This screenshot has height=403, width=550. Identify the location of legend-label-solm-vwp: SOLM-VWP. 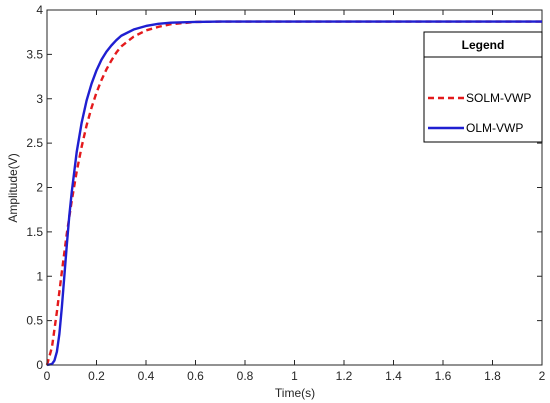
(498, 98).